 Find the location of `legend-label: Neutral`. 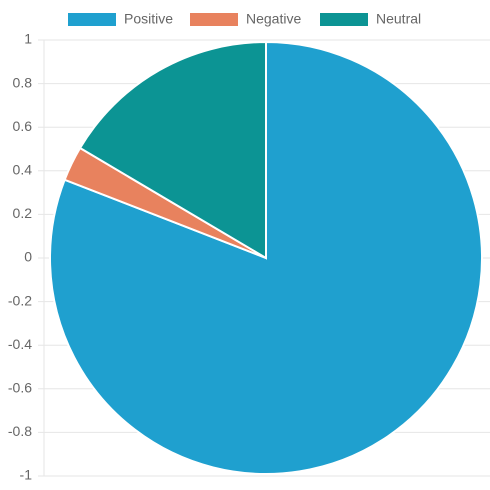

legend-label: Neutral is located at coordinates (398, 19).